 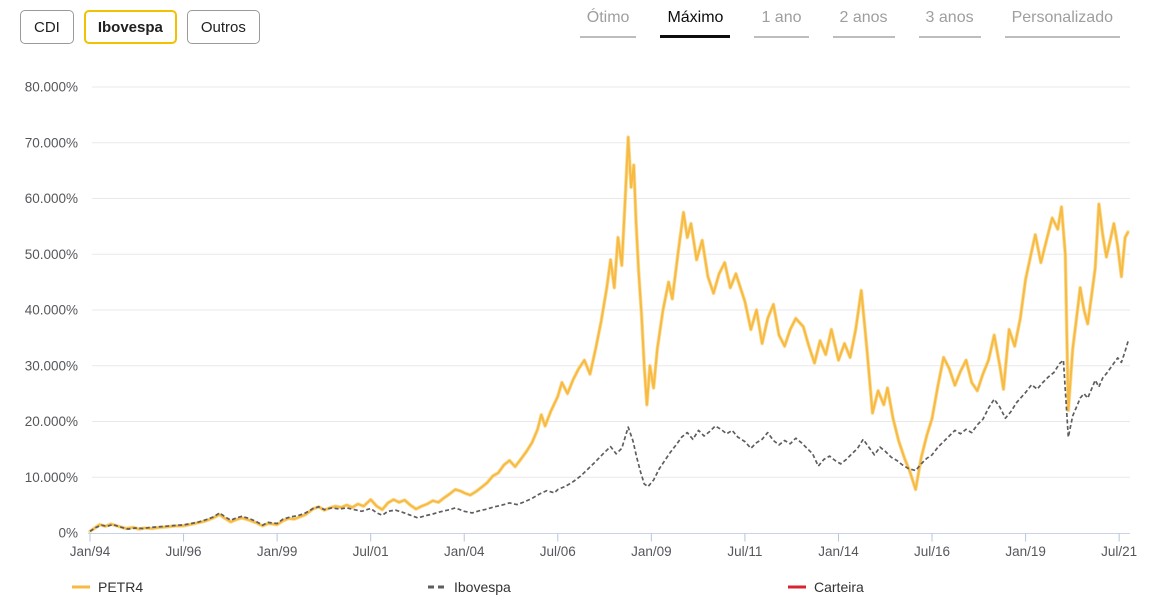 I want to click on benchmark-button-cdi: CDI, so click(x=47, y=27).